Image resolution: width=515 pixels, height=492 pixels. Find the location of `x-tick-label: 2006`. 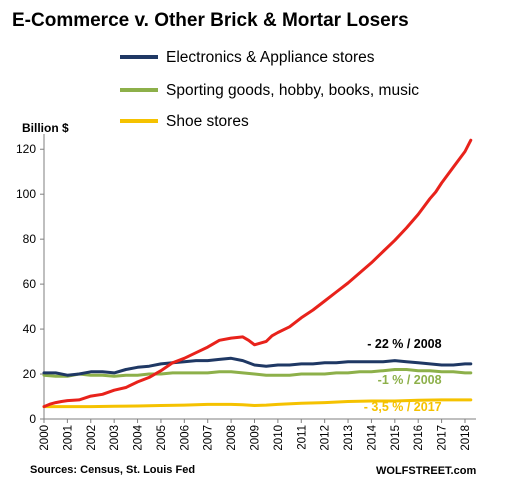

x-tick-label: 2006 is located at coordinates (185, 438).